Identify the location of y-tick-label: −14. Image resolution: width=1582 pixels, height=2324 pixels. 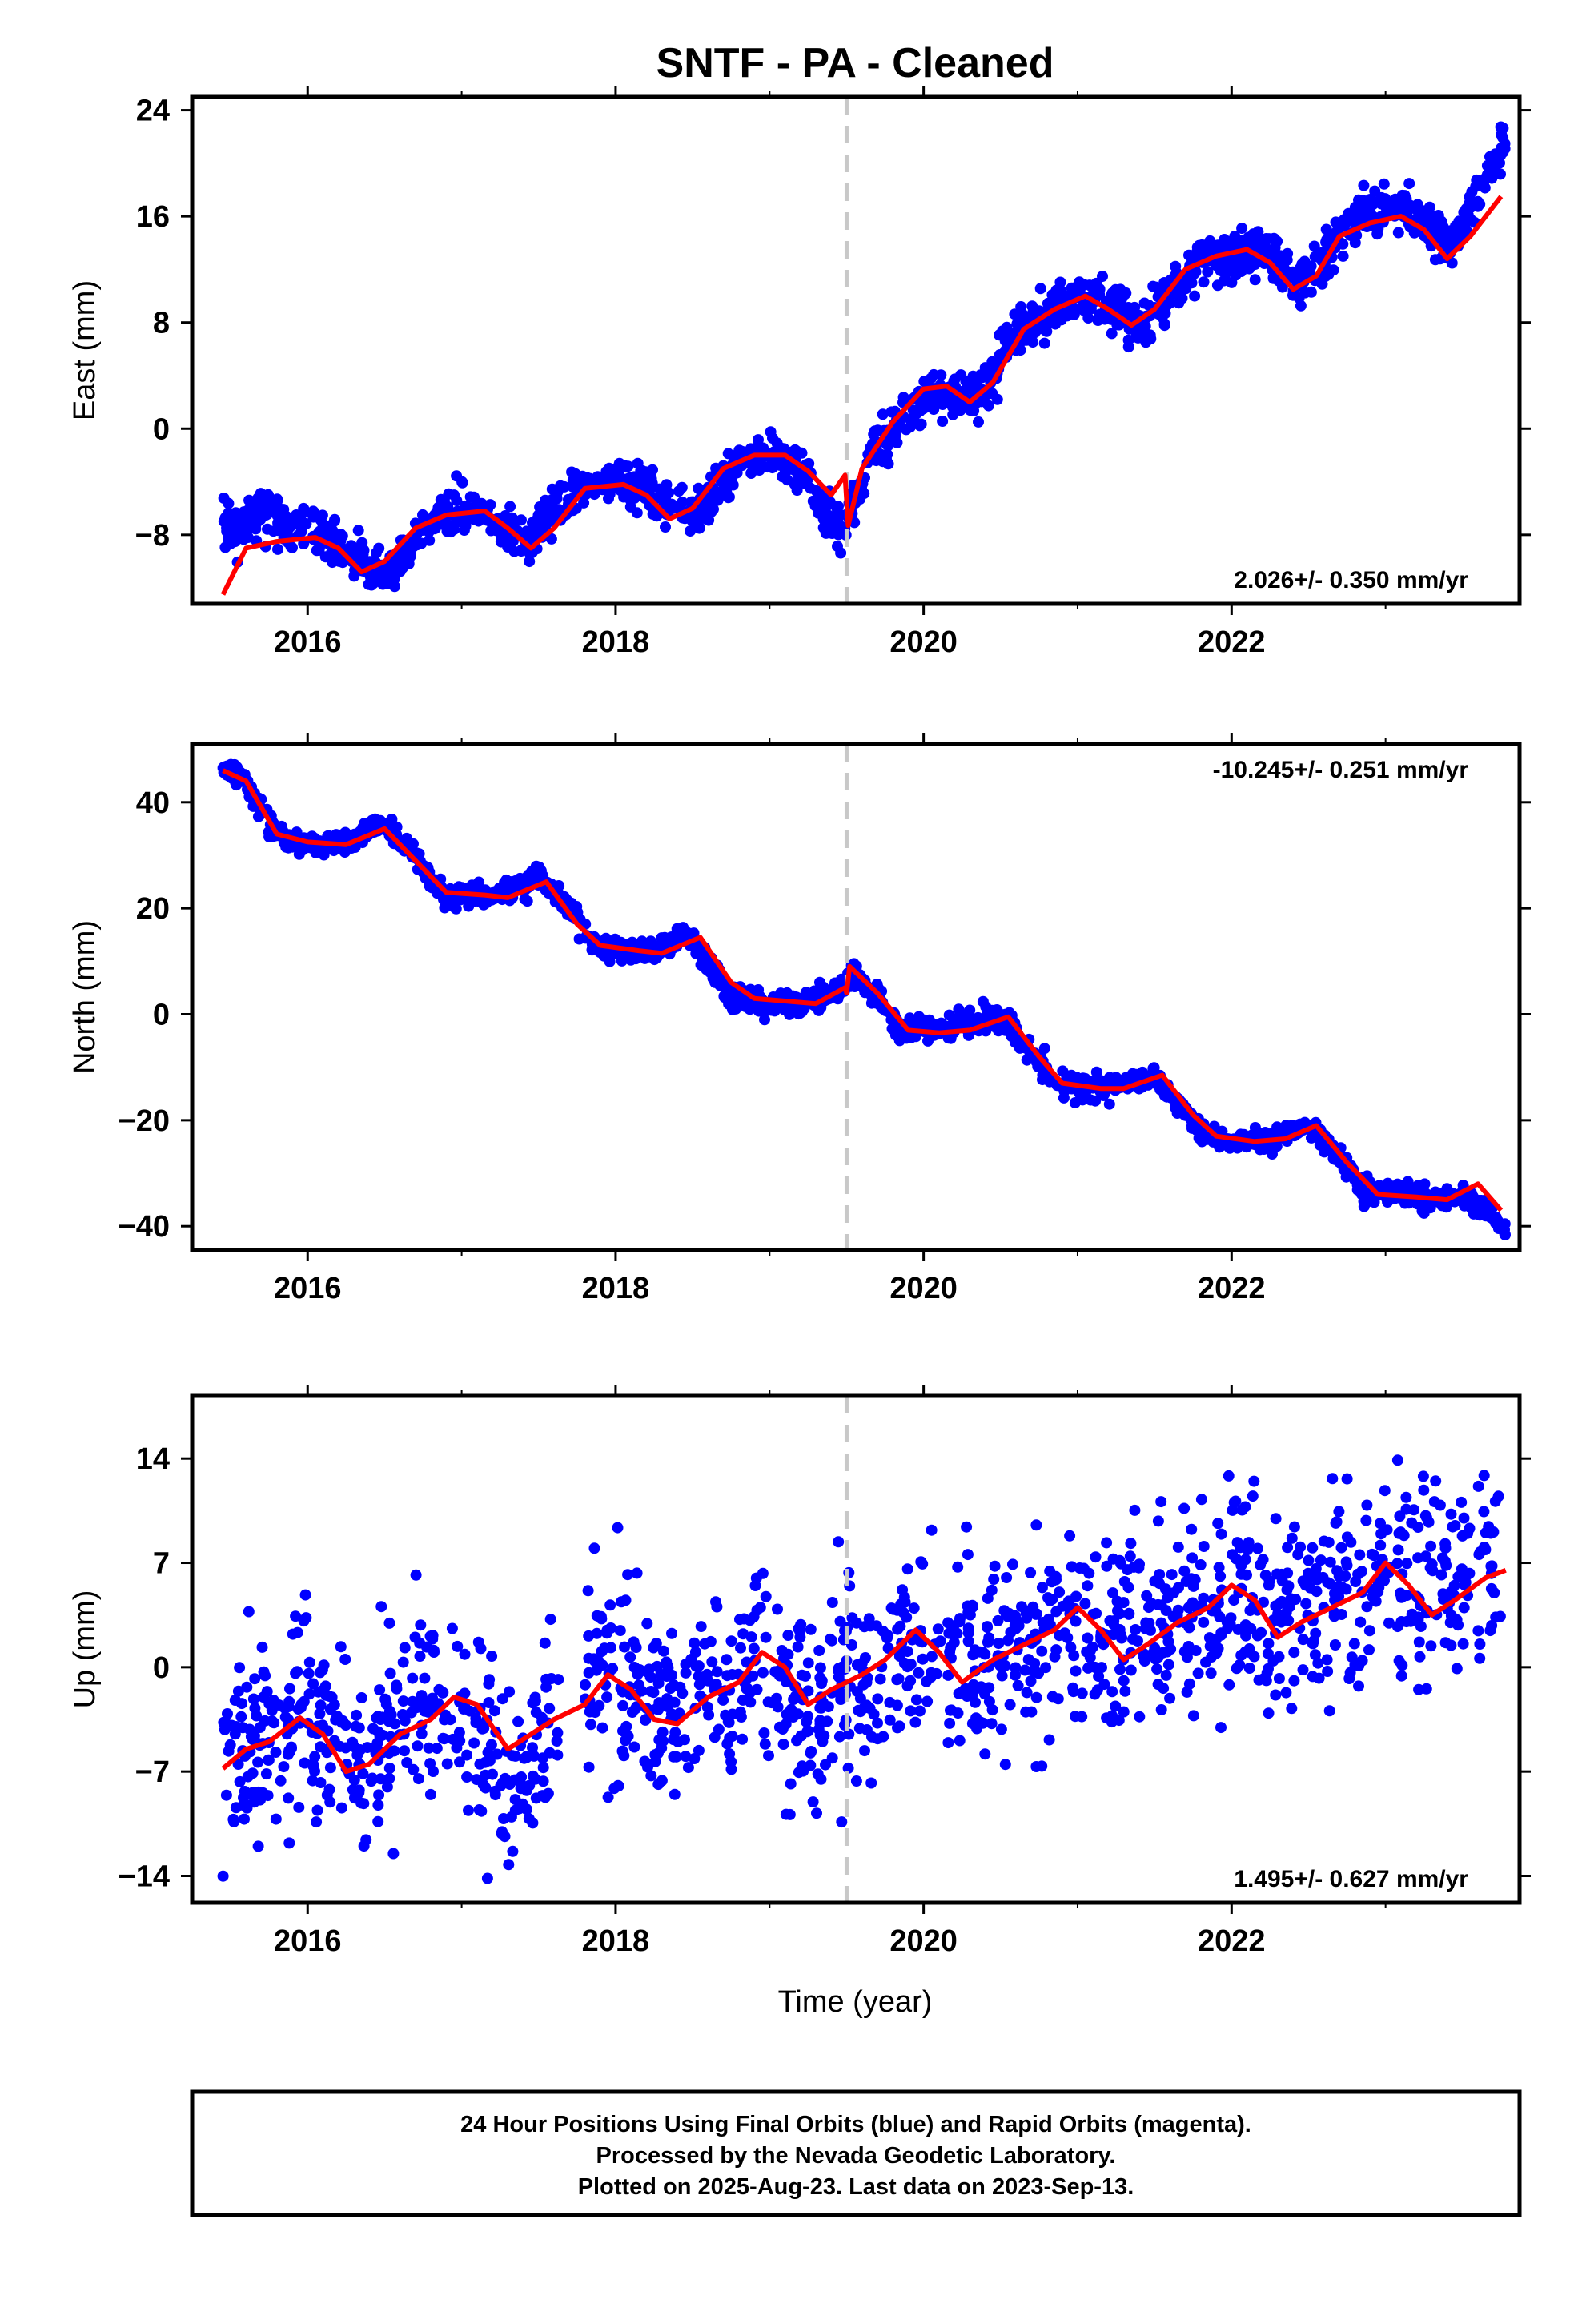
(144, 1876).